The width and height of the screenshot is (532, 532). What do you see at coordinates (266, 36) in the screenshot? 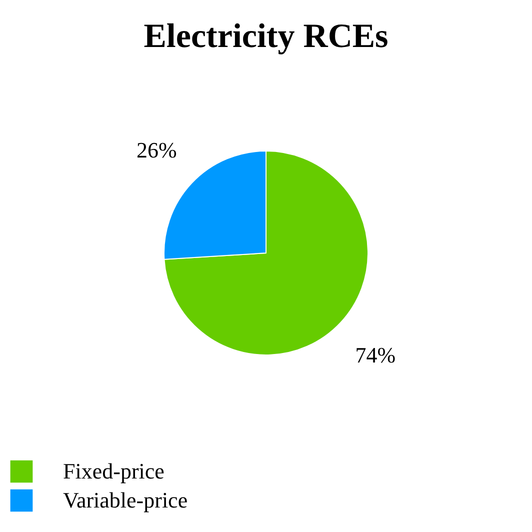
I see `chart-title: Electricity RCEs` at bounding box center [266, 36].